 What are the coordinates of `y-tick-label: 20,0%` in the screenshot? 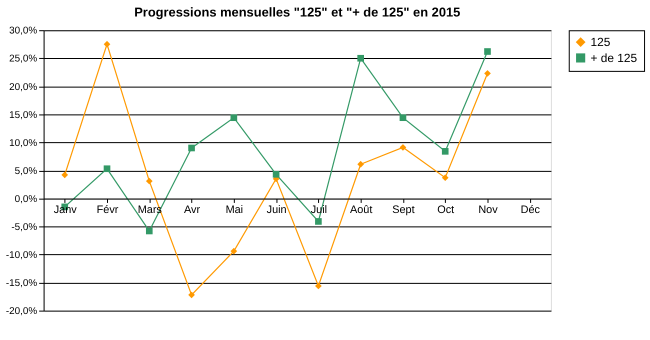 It's located at (23, 87).